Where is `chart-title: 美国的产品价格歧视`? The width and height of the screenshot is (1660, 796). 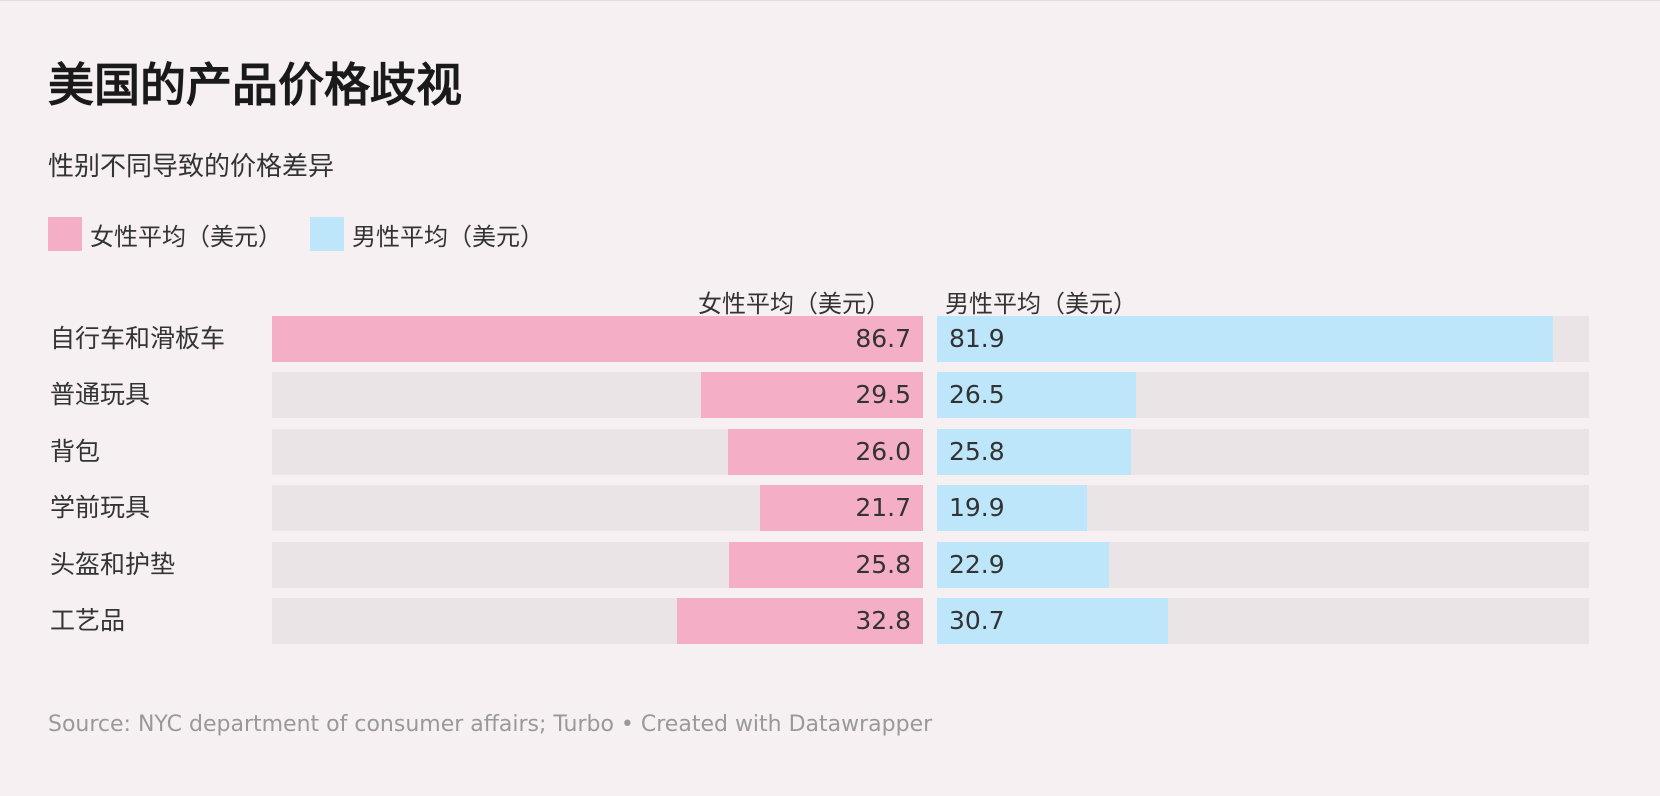 chart-title: 美国的产品价格歧视 is located at coordinates (255, 85).